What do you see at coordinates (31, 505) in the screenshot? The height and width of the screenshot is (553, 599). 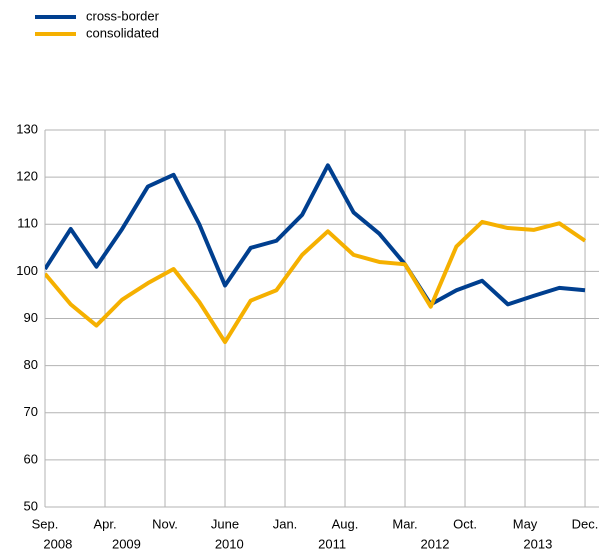 I see `y-tick-label: 50` at bounding box center [31, 505].